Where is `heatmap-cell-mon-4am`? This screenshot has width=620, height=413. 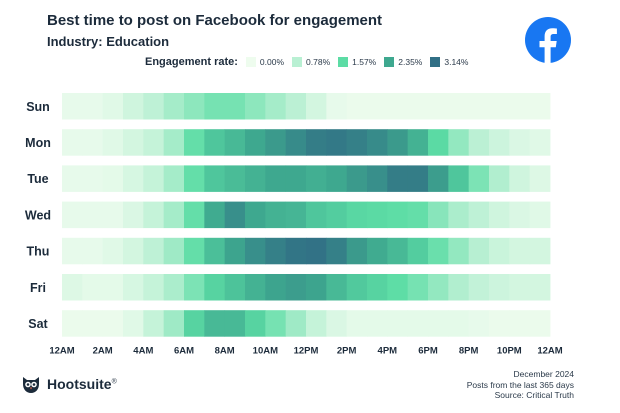
heatmap-cell-mon-4am is located at coordinates (154, 142).